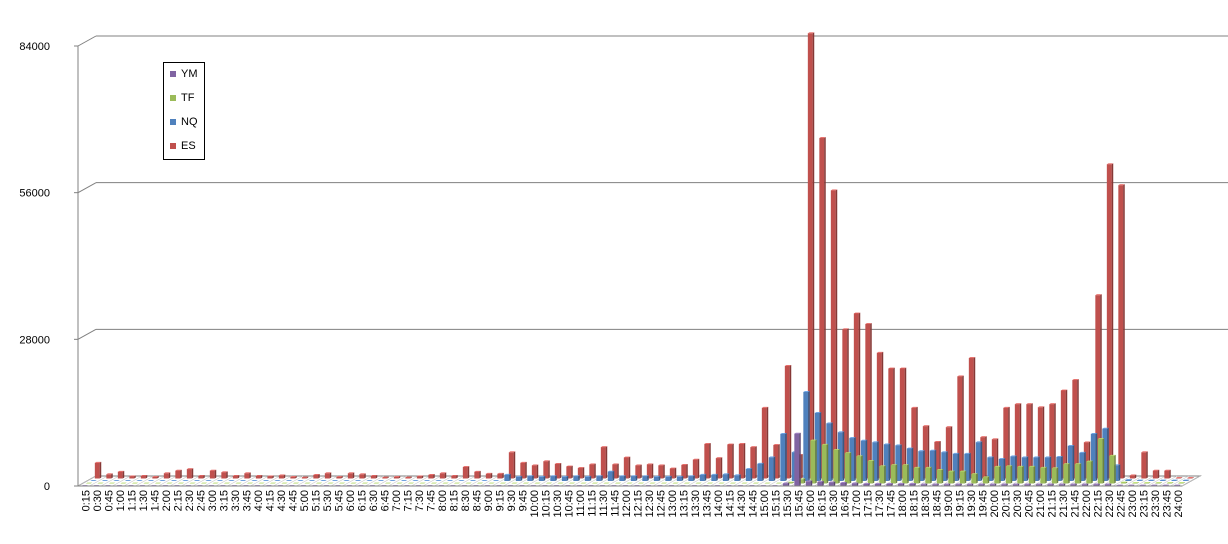  I want to click on gridline-slant, so click(87, 334).